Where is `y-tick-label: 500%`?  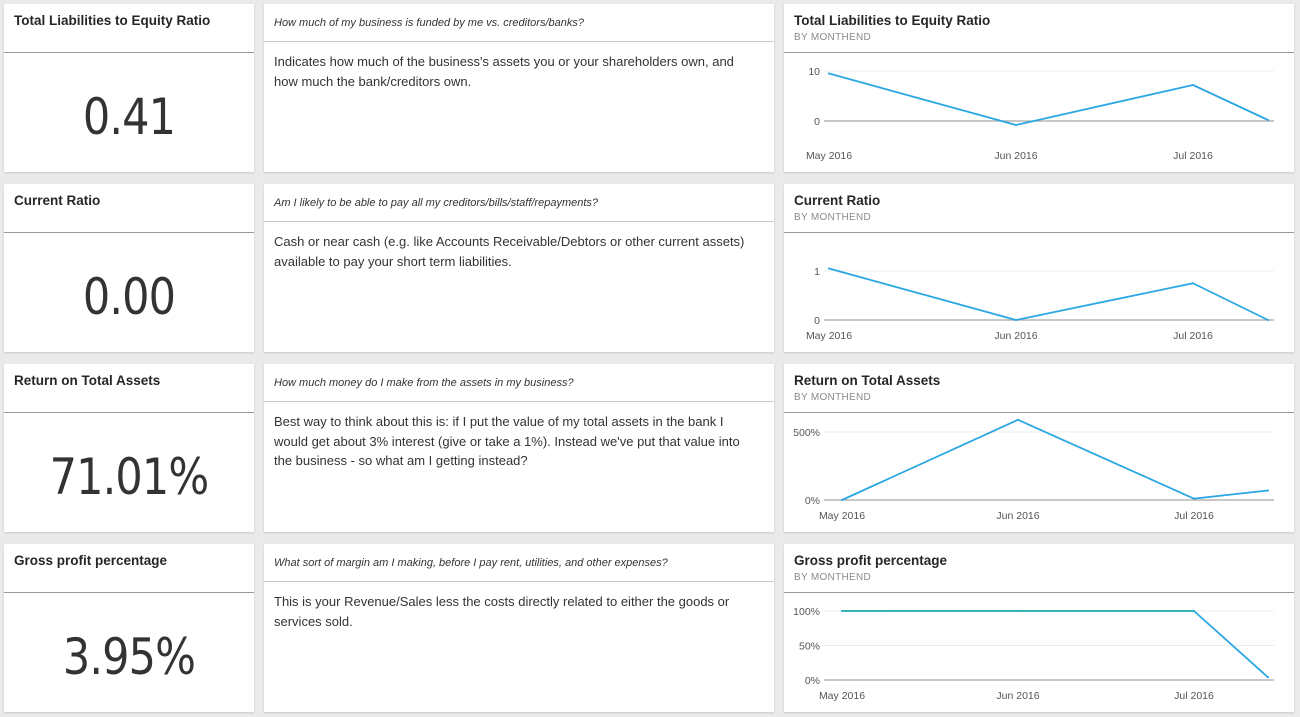
y-tick-label: 500% is located at coordinates (806, 433).